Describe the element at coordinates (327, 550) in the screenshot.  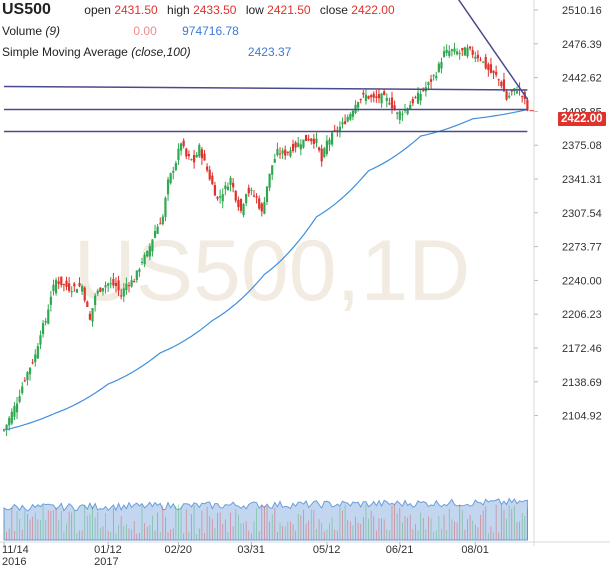
I see `x-tick-label: 05/12` at that location.